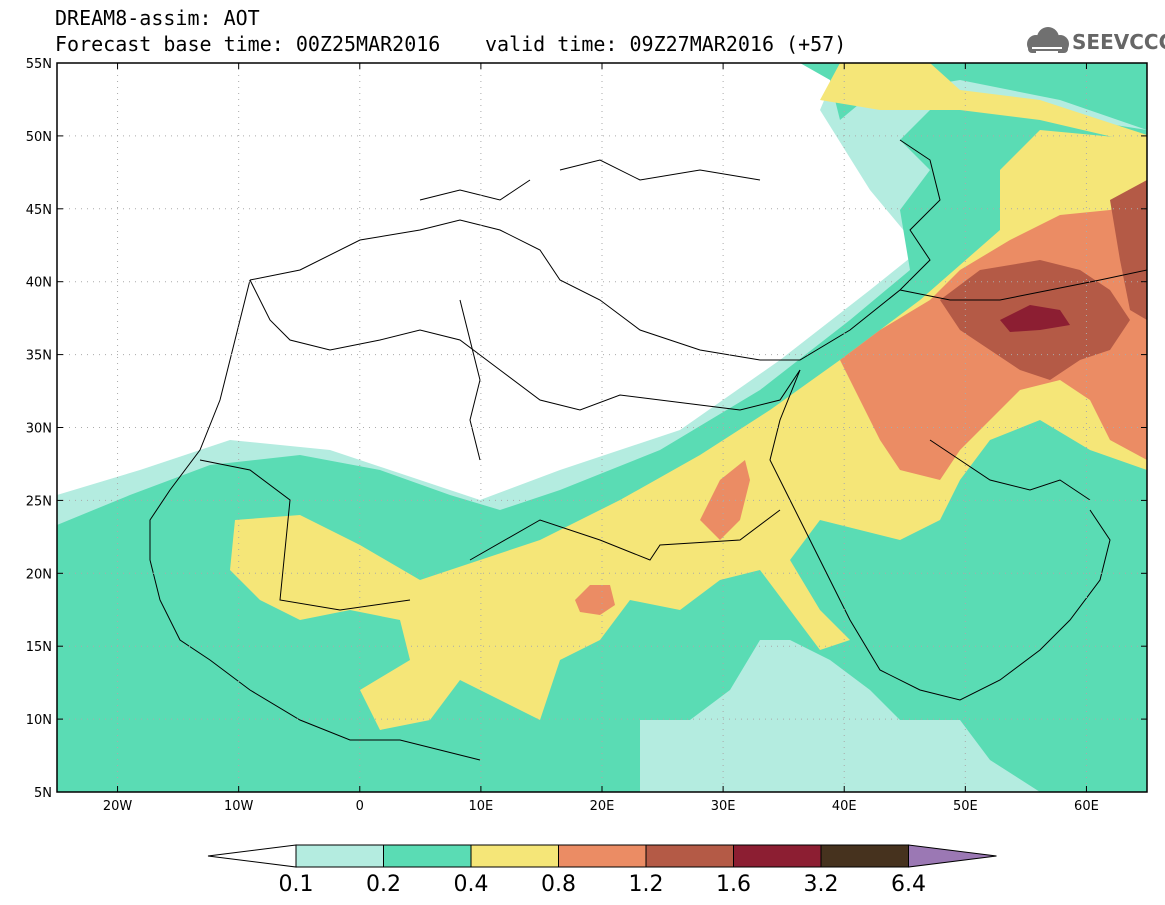  Describe the element at coordinates (666, 44) in the screenshot. I see `title-valid-time: valid time: 09Z27MAR2016 (+57)` at that location.